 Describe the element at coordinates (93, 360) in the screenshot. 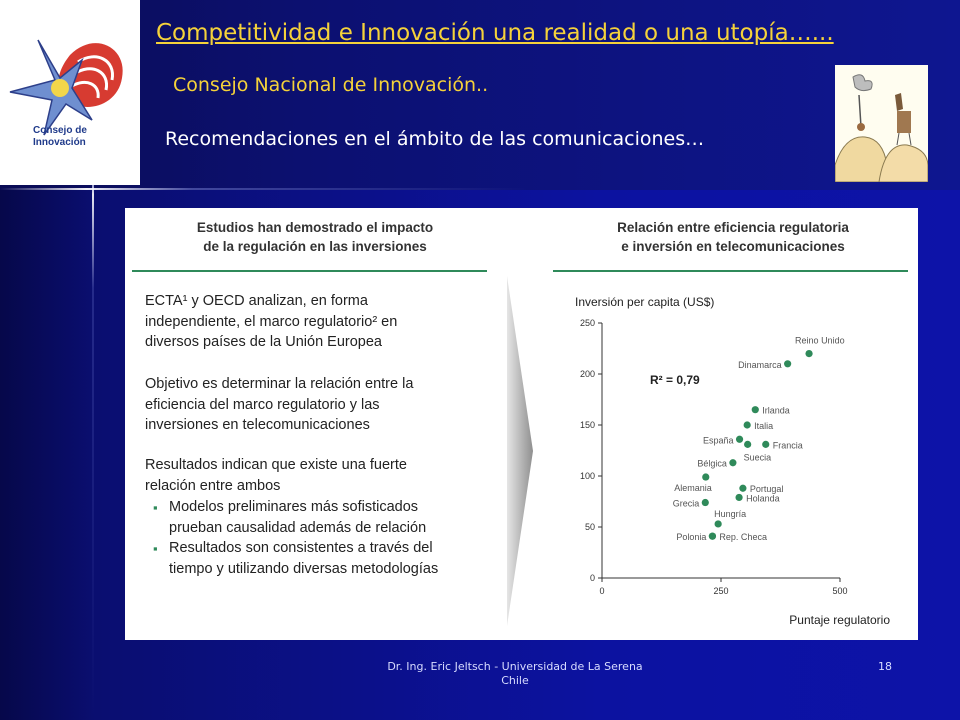

I see `decorative-vertical-line` at that location.